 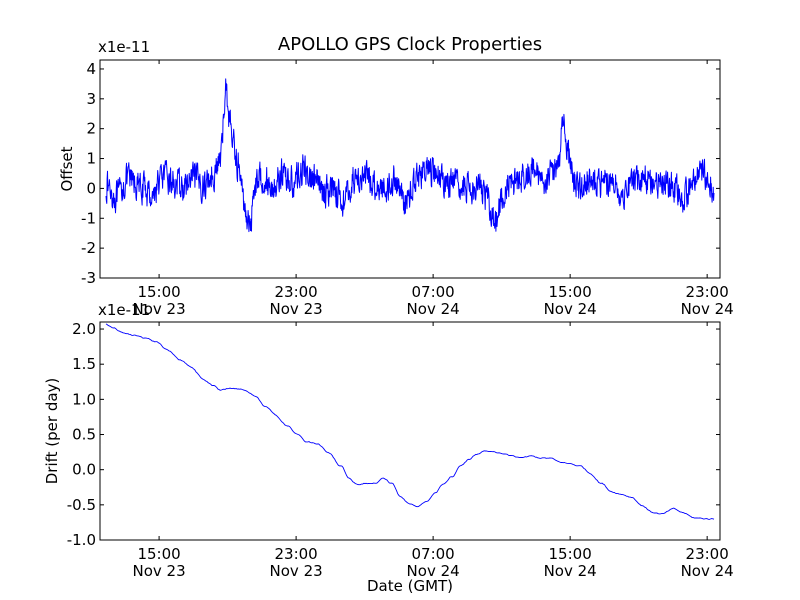 I want to click on offset-y-tick-label: -3, so click(x=88, y=278).